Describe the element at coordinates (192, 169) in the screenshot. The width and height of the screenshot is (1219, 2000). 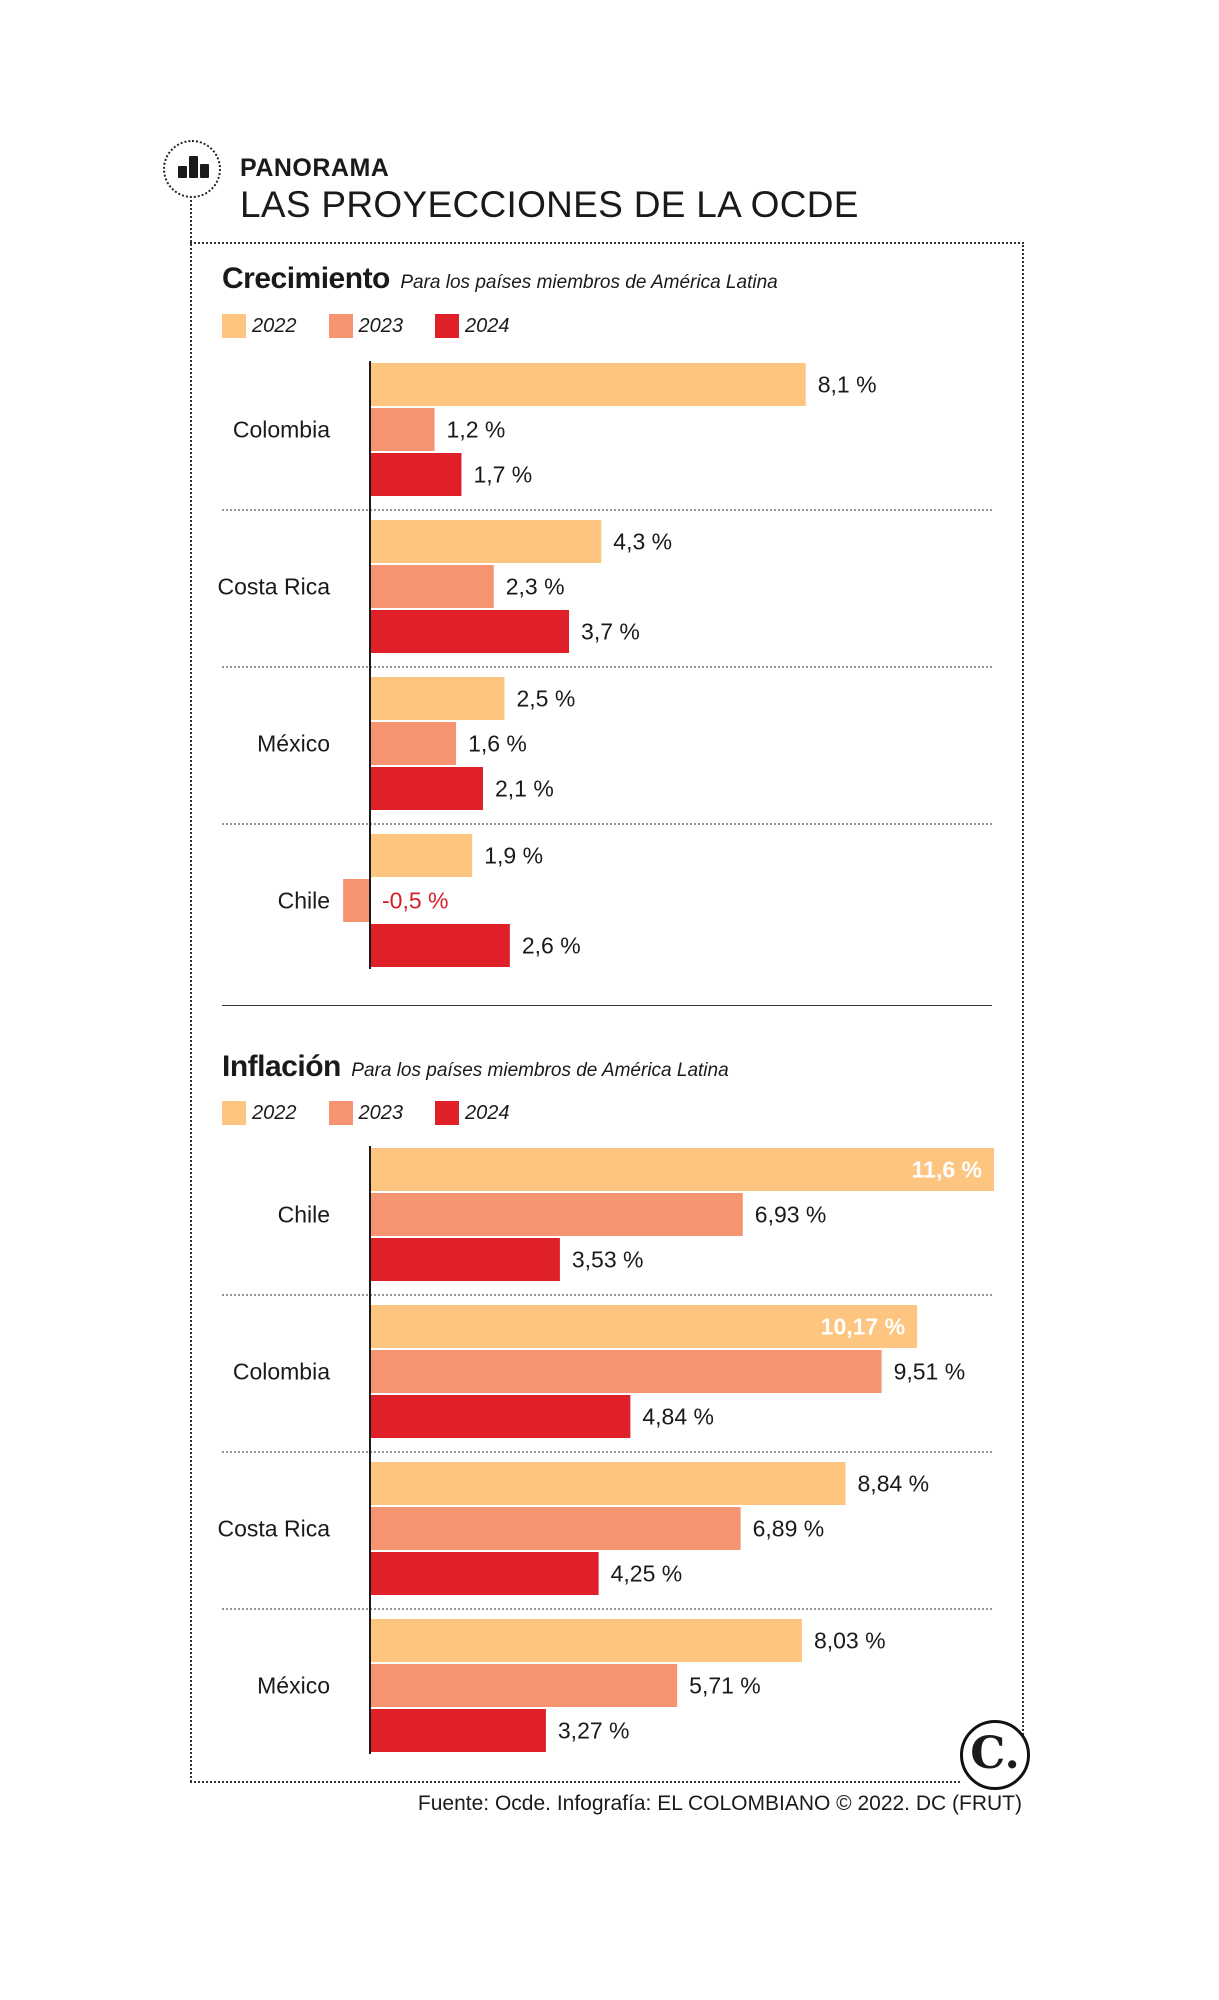
I see `bar-chart-icon` at that location.